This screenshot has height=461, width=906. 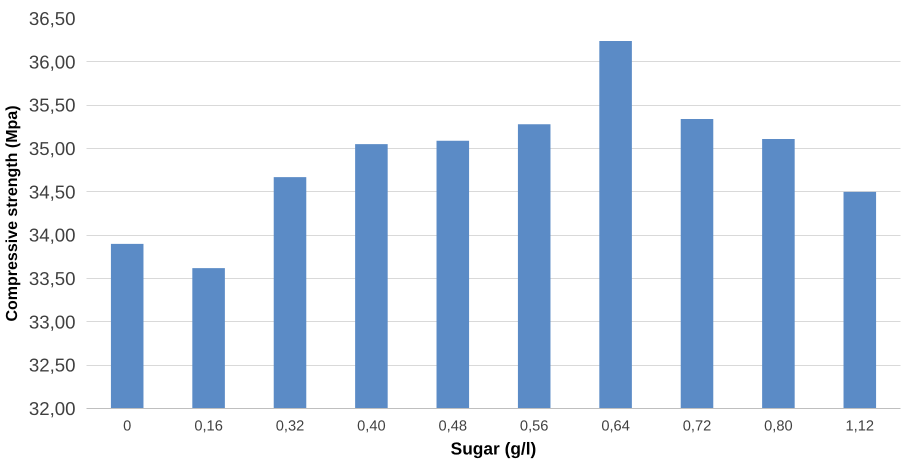 What do you see at coordinates (493, 448) in the screenshot?
I see `x-axis-title: Sugar (g/l)` at bounding box center [493, 448].